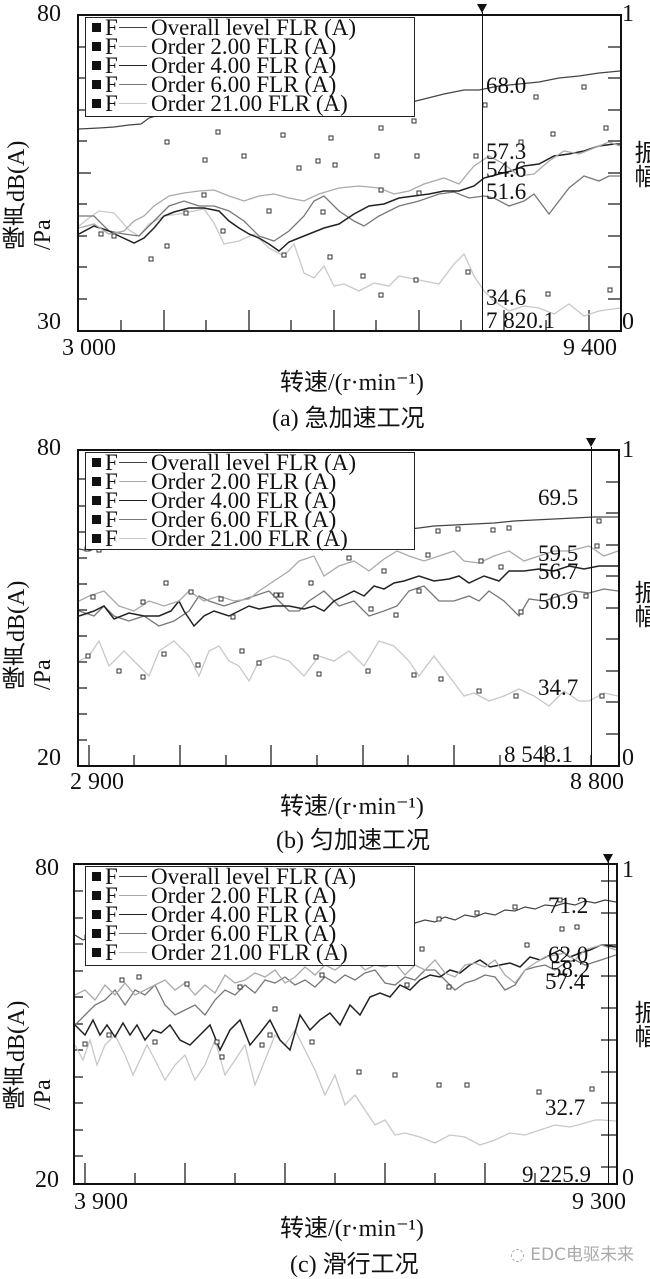 This screenshot has height=1279, width=650. What do you see at coordinates (506, 297) in the screenshot?
I see `cursor-value-order-21: 34.6` at bounding box center [506, 297].